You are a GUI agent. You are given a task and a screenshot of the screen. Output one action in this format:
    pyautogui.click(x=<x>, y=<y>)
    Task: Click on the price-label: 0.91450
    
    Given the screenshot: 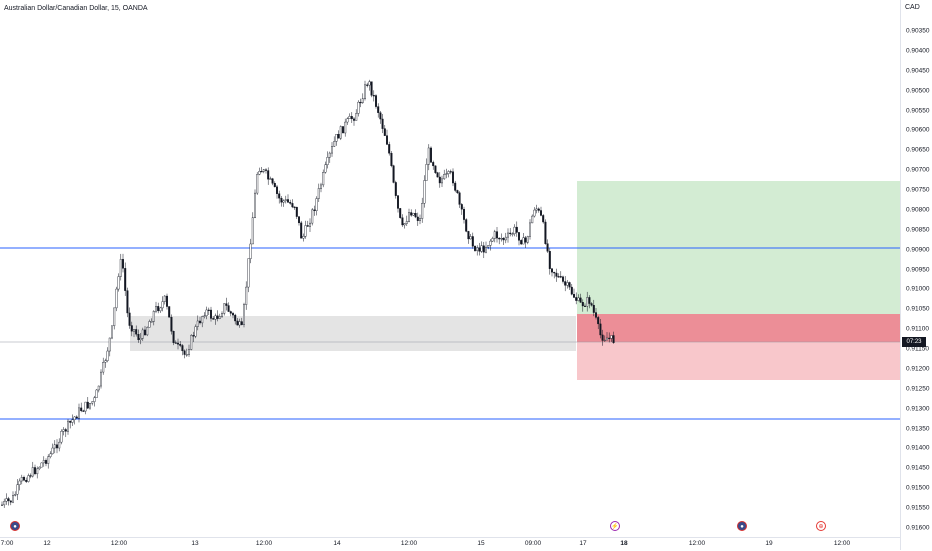 What is the action you would take?
    pyautogui.click(x=918, y=468)
    